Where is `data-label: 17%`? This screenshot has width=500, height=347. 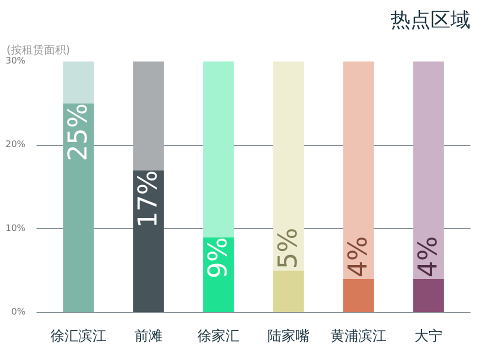
data-label: 17% is located at coordinates (149, 199).